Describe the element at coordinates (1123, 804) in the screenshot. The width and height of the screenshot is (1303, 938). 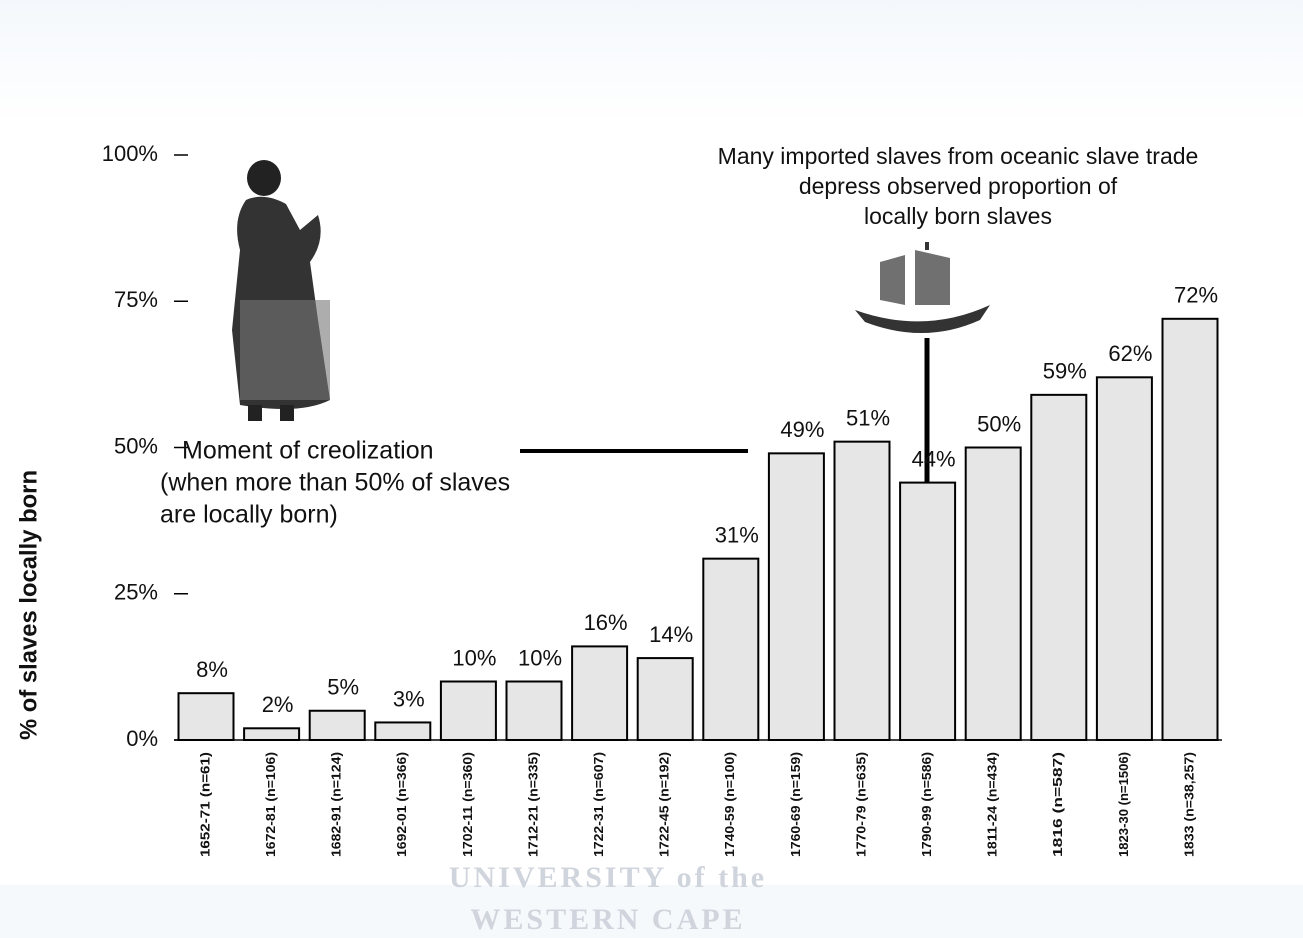
I see `x-tick-label: 1823-30 (n=1506)` at that location.